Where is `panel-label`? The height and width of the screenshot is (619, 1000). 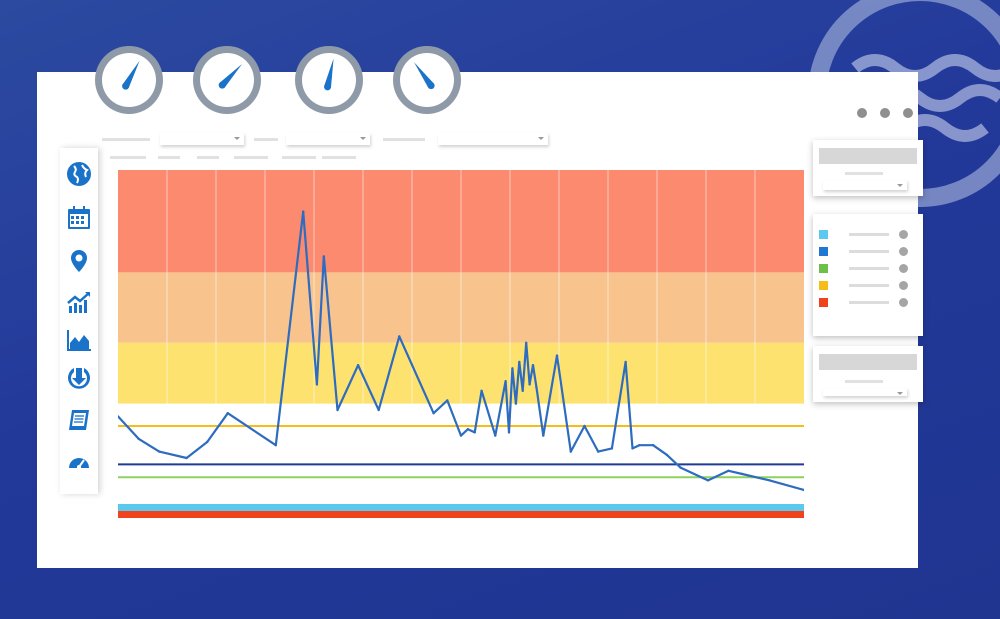
panel-label is located at coordinates (864, 381).